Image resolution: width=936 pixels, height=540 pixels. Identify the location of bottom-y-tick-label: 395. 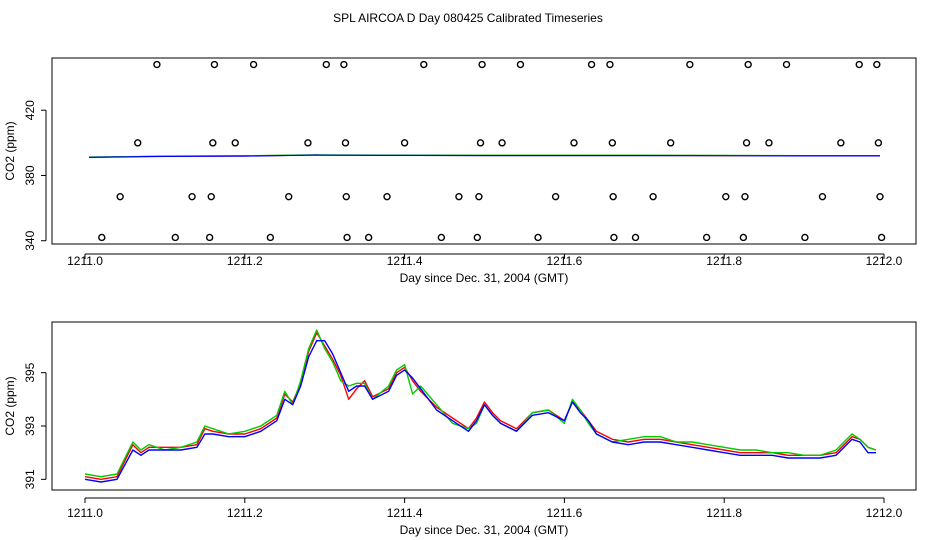
(30, 372).